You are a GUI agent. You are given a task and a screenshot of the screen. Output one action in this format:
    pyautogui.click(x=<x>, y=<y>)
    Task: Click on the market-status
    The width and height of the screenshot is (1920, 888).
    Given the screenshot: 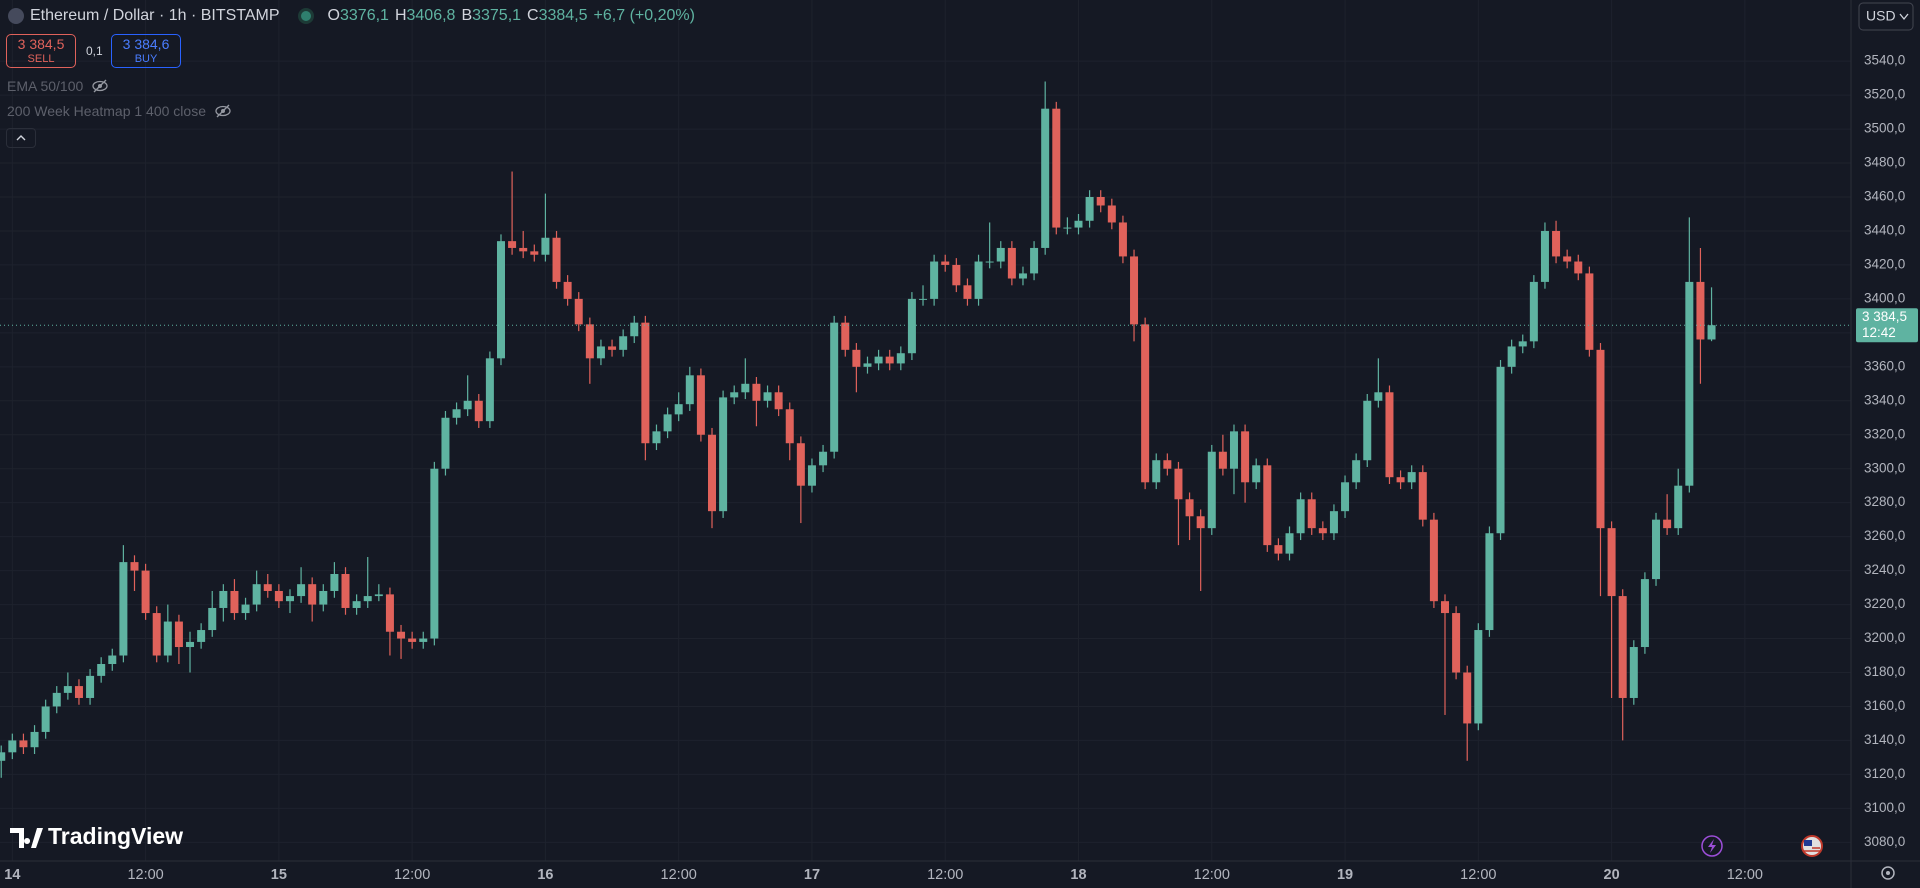 What is the action you would take?
    pyautogui.click(x=305, y=16)
    